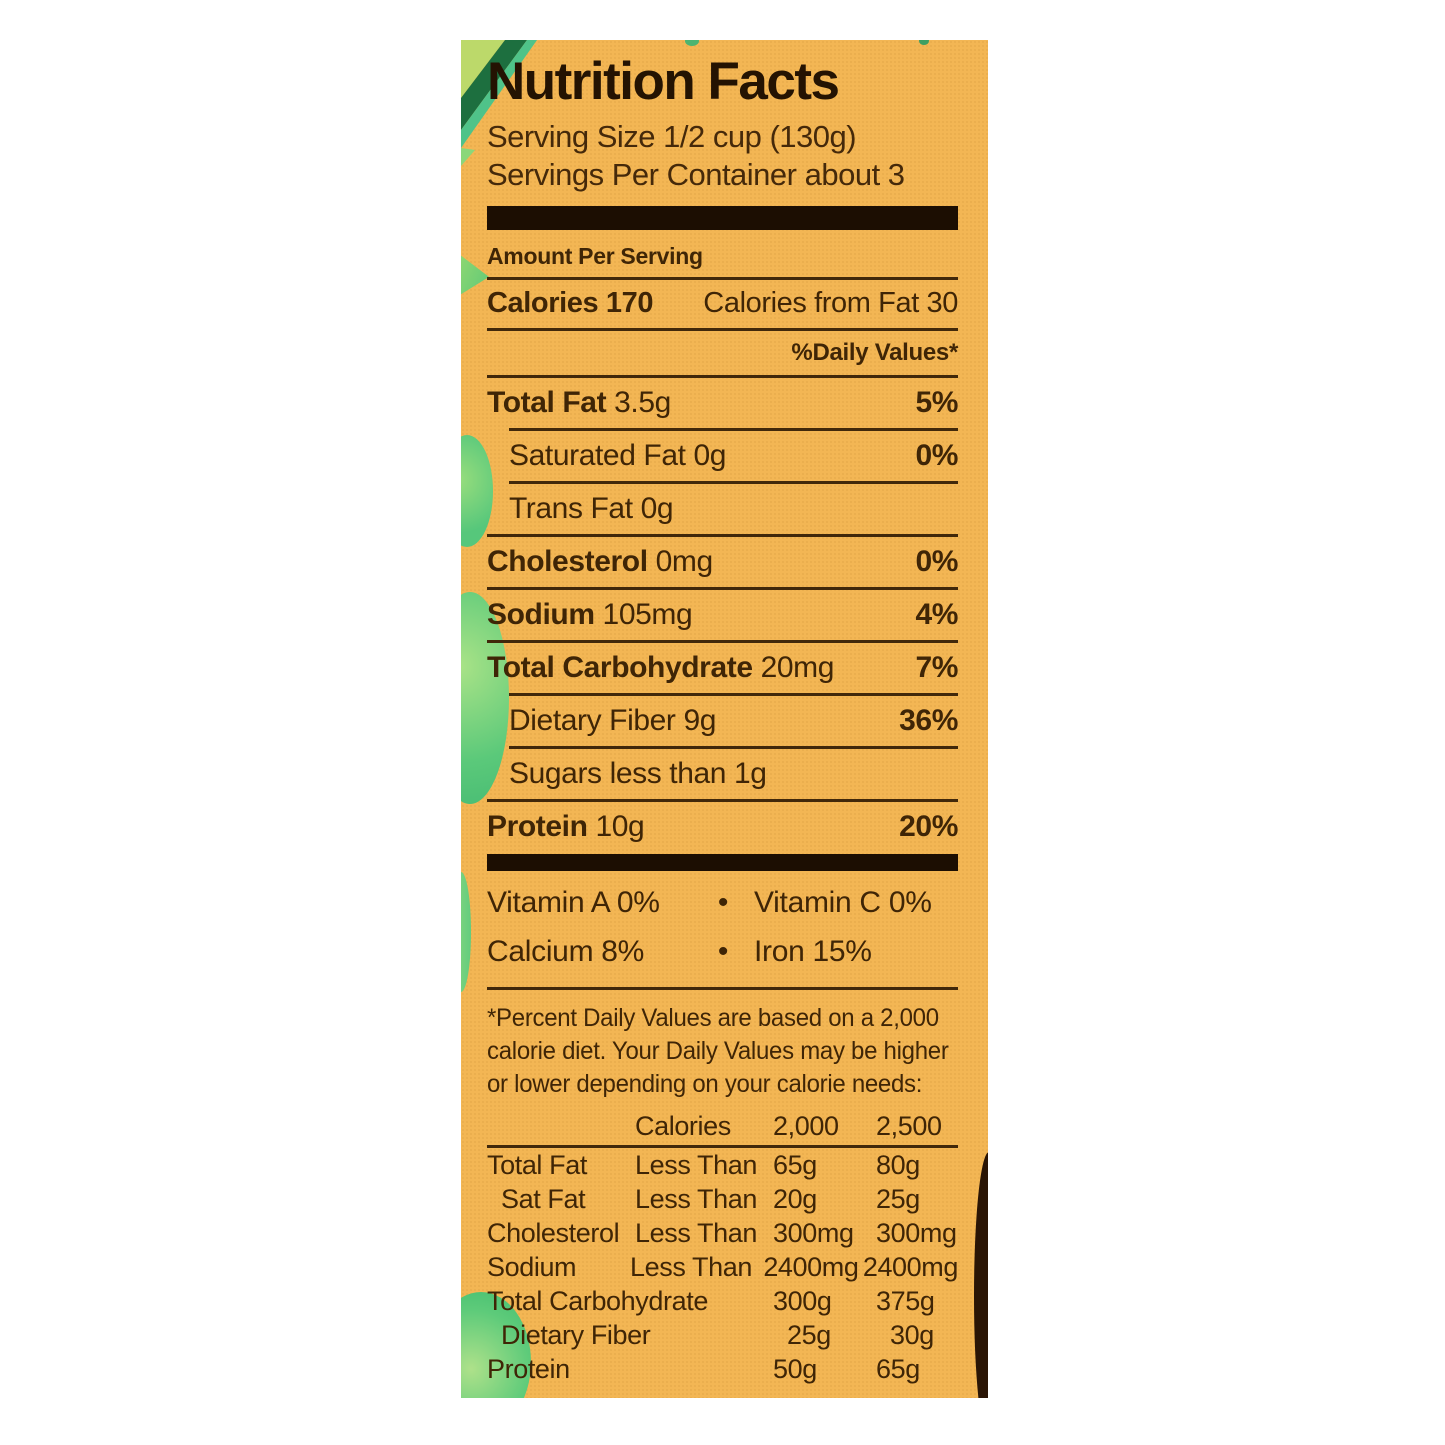 Image resolution: width=1445 pixels, height=1445 pixels. What do you see at coordinates (566, 951) in the screenshot?
I see `calcium: Calcium 8%` at bounding box center [566, 951].